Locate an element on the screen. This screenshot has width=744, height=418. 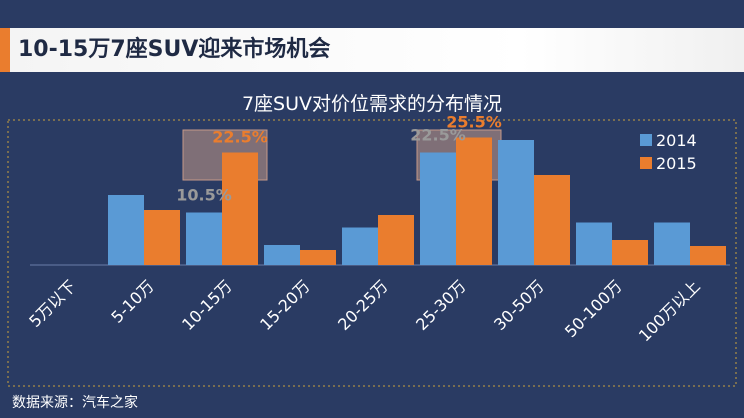
legend-swatch-2015 is located at coordinates (646, 163).